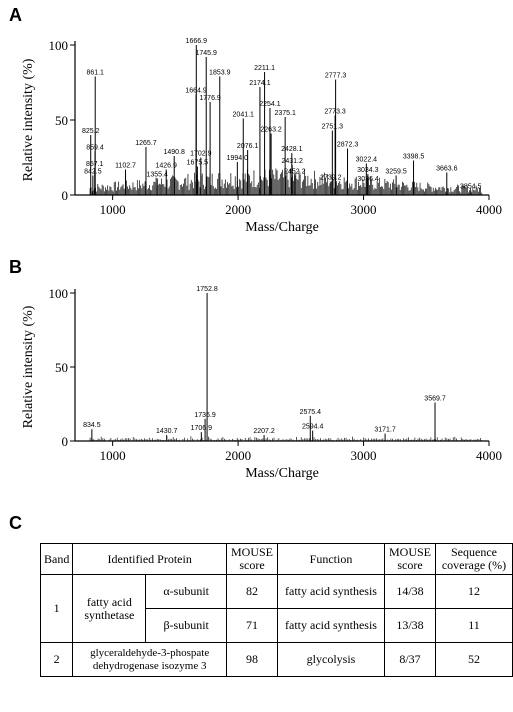 The height and width of the screenshot is (712, 513). I want to click on cell-band: 1, so click(56, 608).